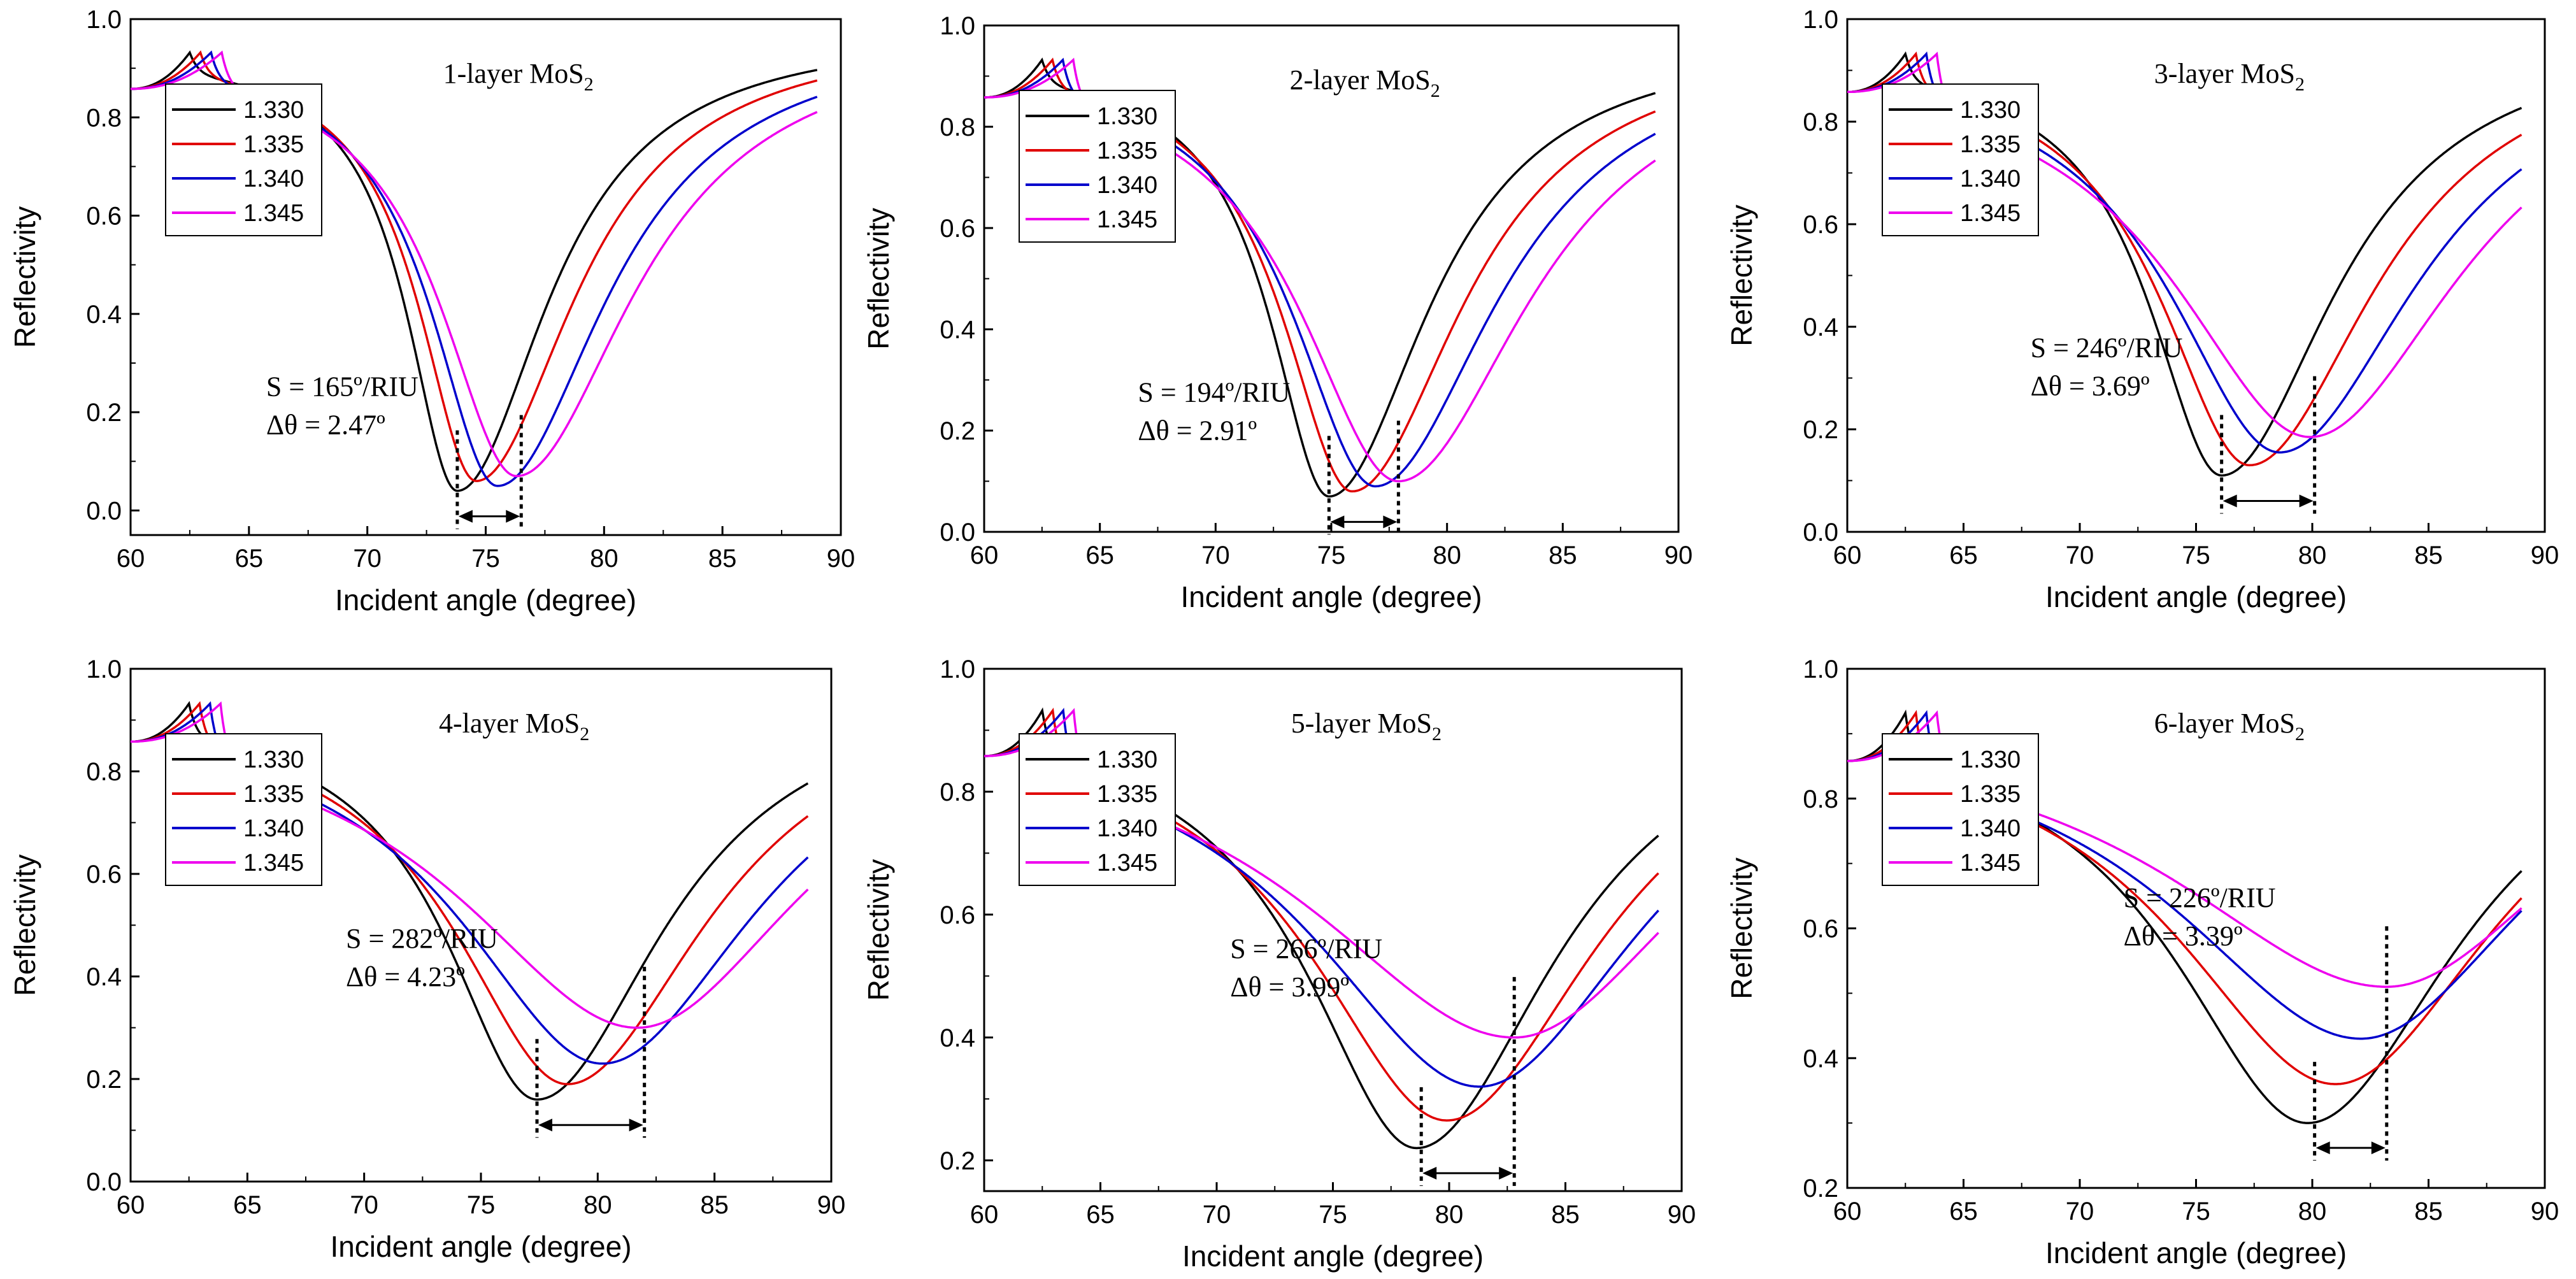 This screenshot has width=2576, height=1279. I want to click on panel-title: 5-layer MoS2, so click(1366, 726).